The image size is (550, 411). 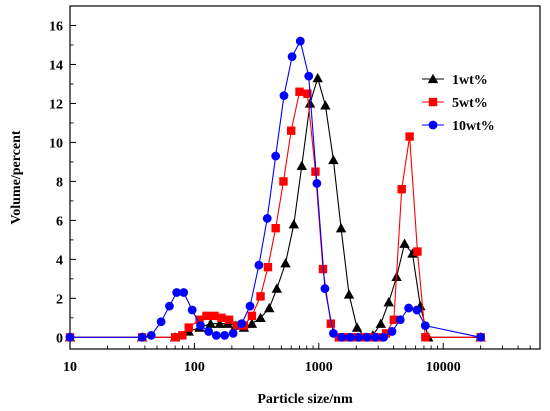 I want to click on legend-label: 1wt%, so click(x=470, y=80).